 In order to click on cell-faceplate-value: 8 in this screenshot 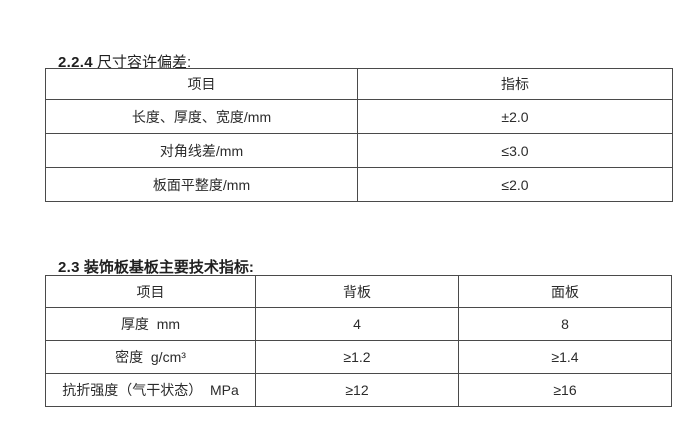, I will do `click(565, 324)`.